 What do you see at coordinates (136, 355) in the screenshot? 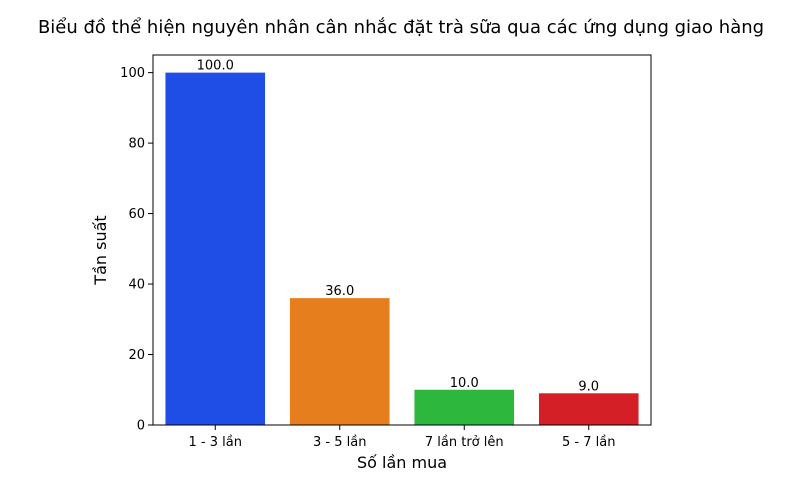
I see `y-tick-label: 20` at bounding box center [136, 355].